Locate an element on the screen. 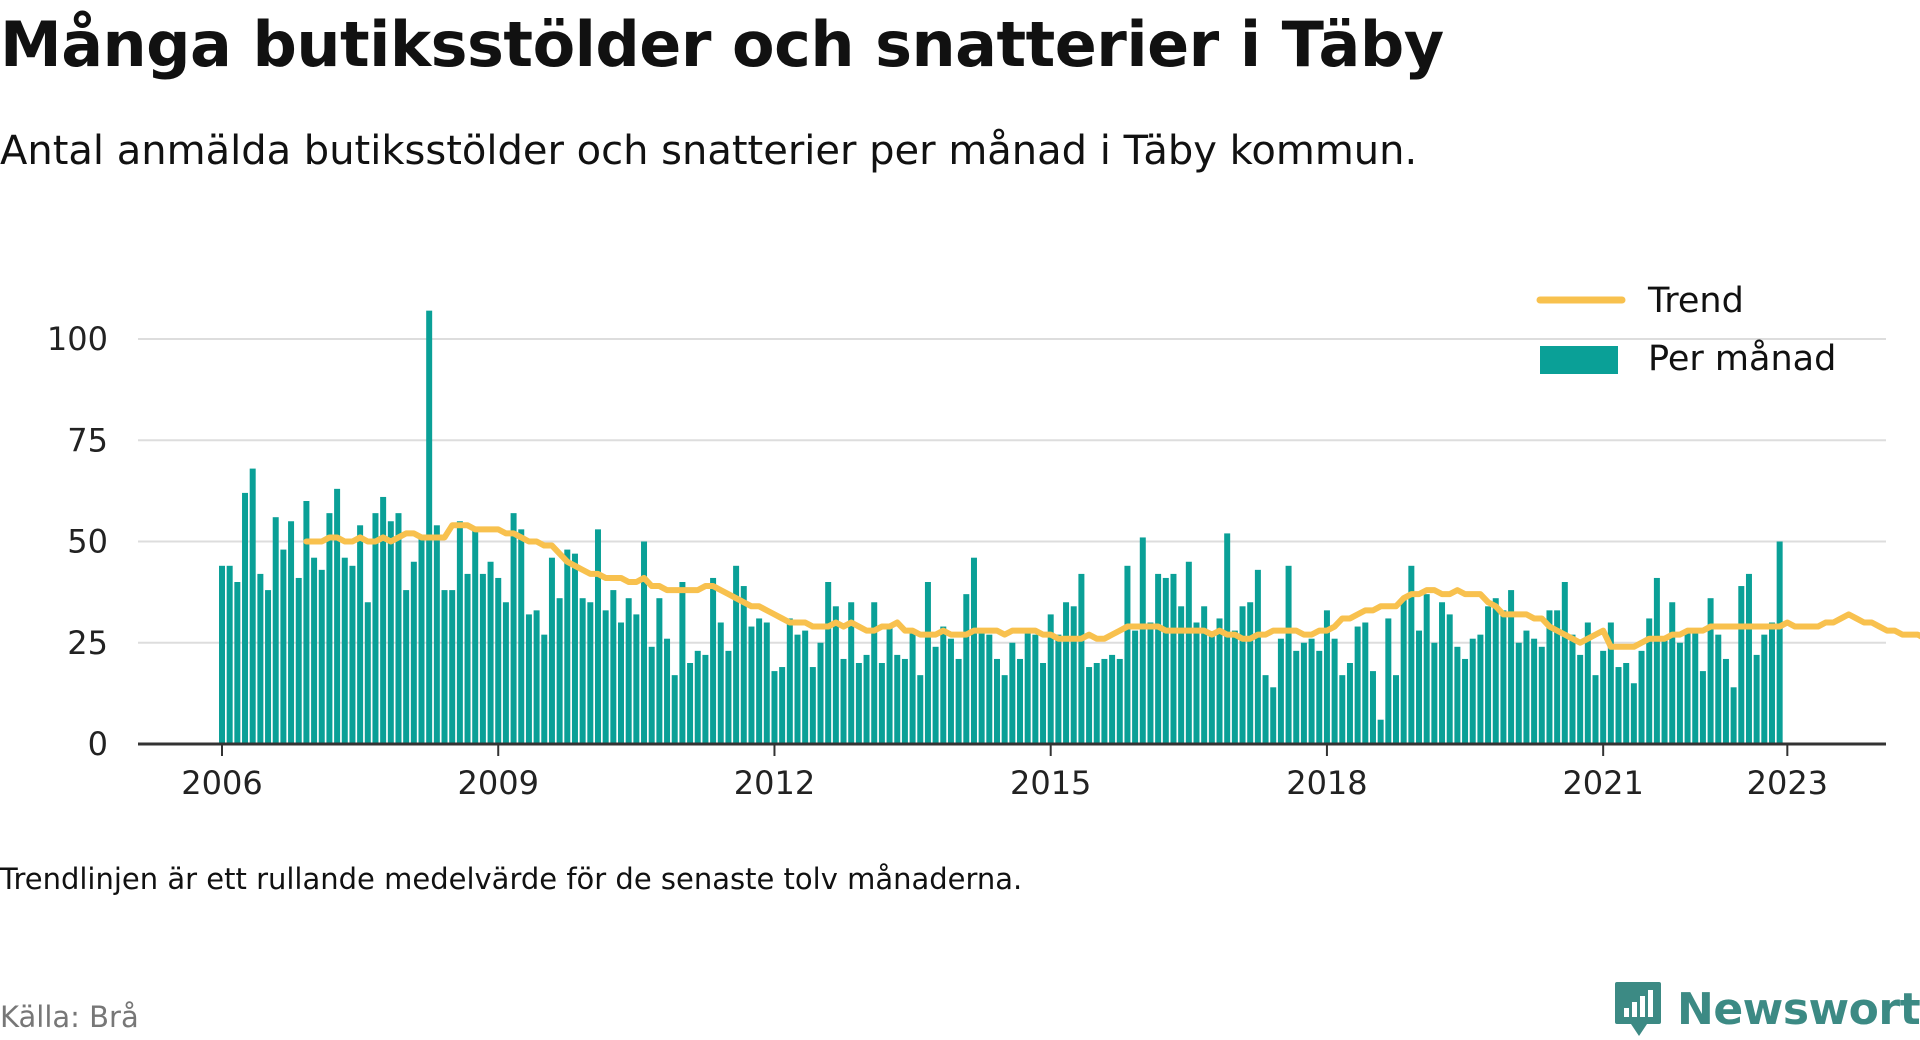  y-axis-ticks: 0 25 50 75 100 is located at coordinates (77, 541).